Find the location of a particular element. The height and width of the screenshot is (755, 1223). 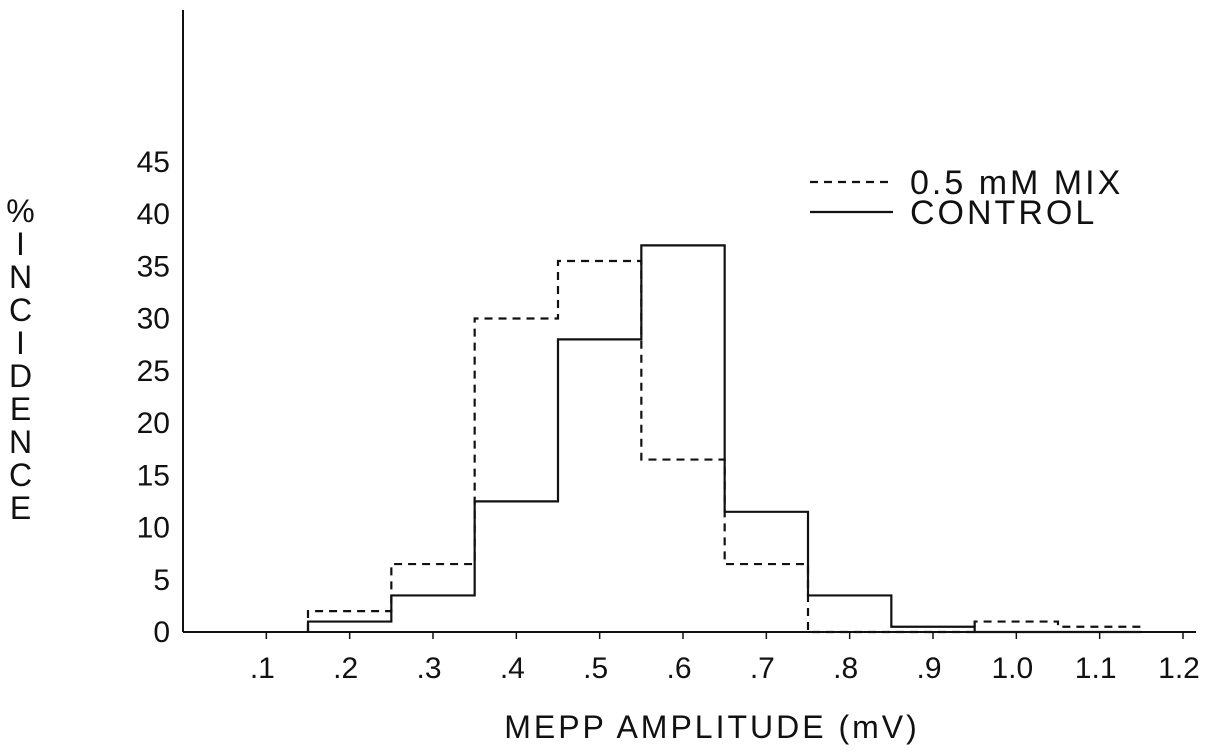

y-tick-label-7: 35 is located at coordinates (153, 266).